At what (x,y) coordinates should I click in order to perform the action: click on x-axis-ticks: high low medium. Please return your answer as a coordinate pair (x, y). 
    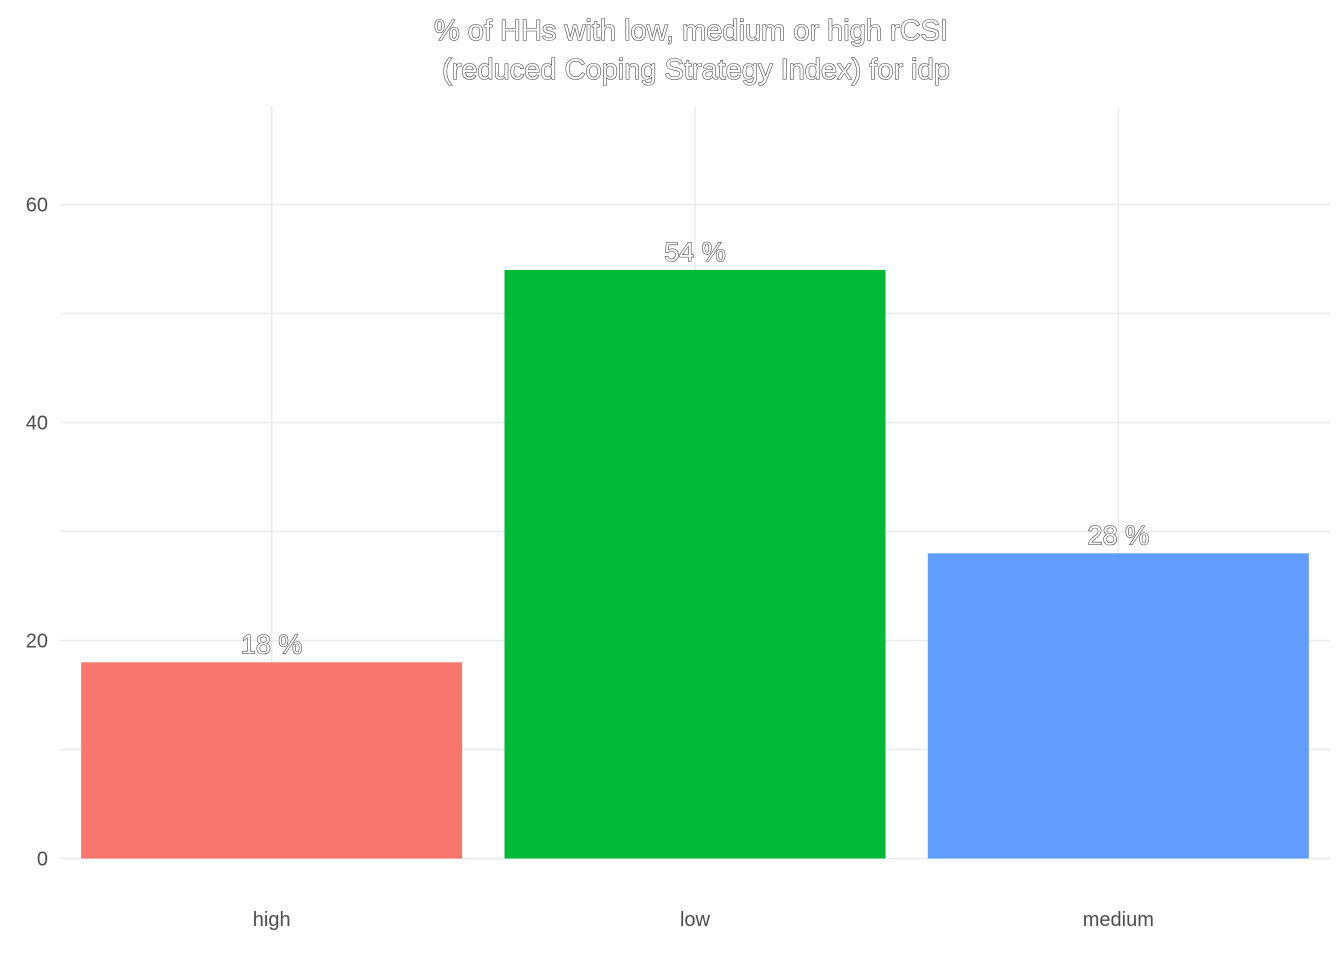
    Looking at the image, I should click on (703, 920).